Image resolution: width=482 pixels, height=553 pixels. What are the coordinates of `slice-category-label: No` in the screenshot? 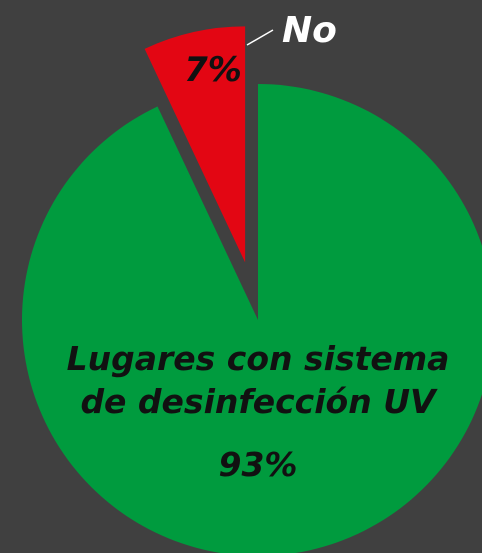 It's located at (309, 30).